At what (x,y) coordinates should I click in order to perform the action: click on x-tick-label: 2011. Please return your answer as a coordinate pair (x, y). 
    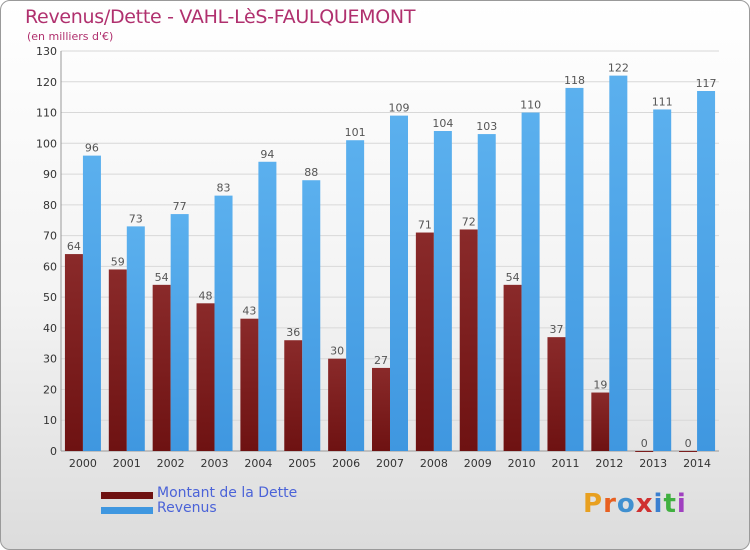
    Looking at the image, I should click on (565, 463).